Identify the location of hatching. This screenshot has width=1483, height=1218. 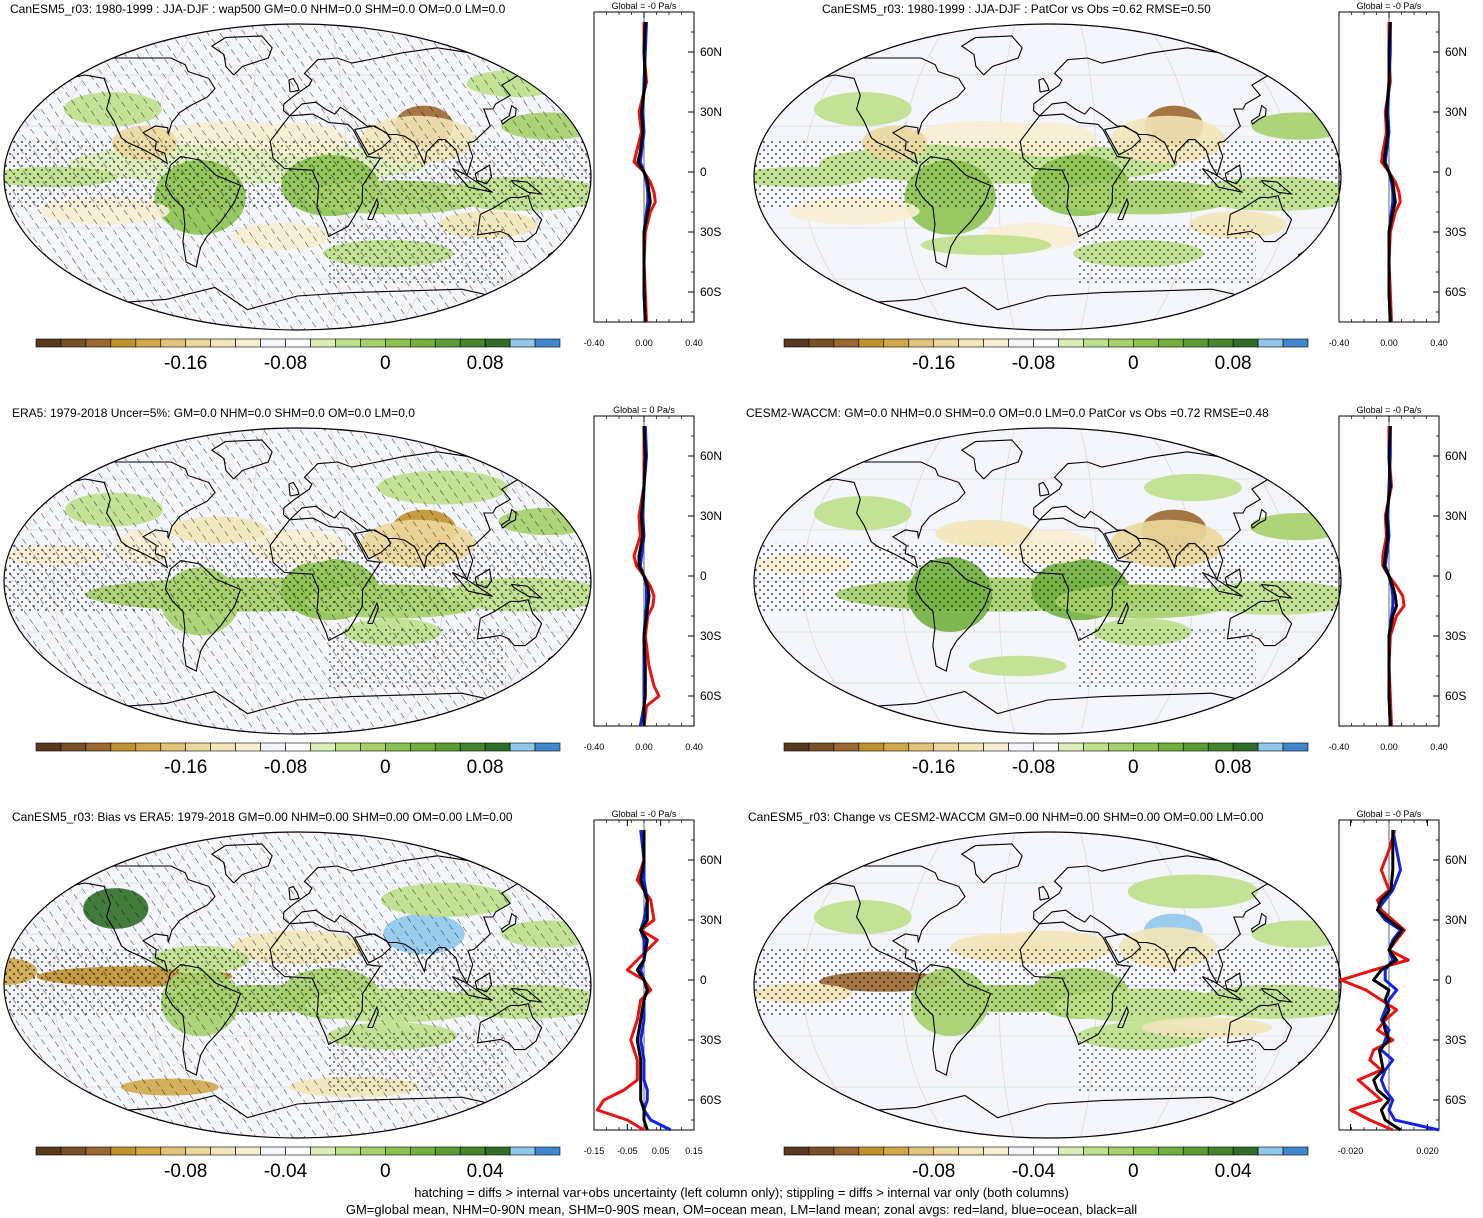
(297, 177).